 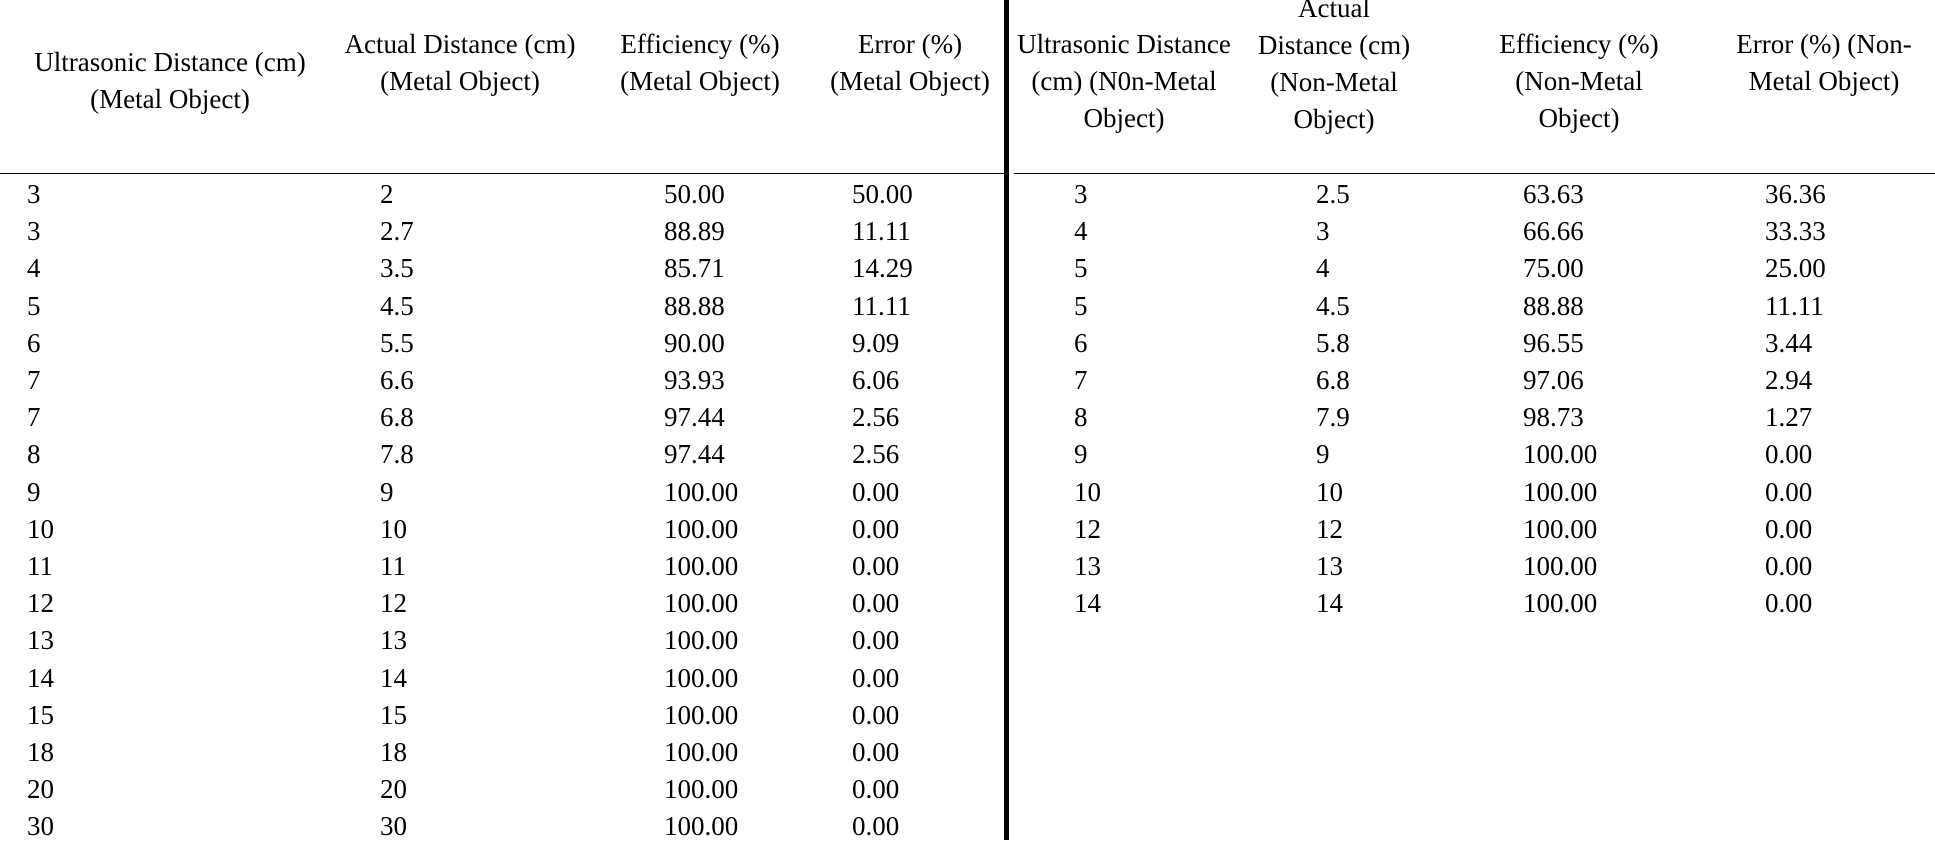 I want to click on table-row: 12 12 100.00 0.00, so click(x=1474, y=529).